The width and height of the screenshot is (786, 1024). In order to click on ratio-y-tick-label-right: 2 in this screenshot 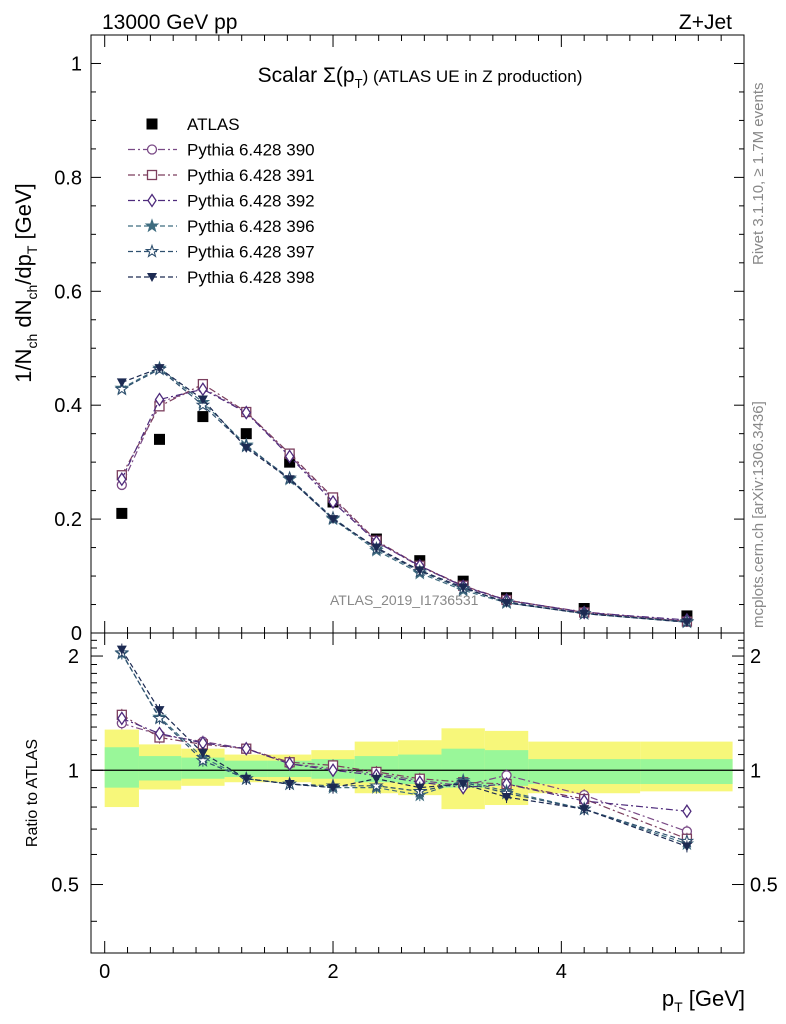, I will do `click(755, 657)`.